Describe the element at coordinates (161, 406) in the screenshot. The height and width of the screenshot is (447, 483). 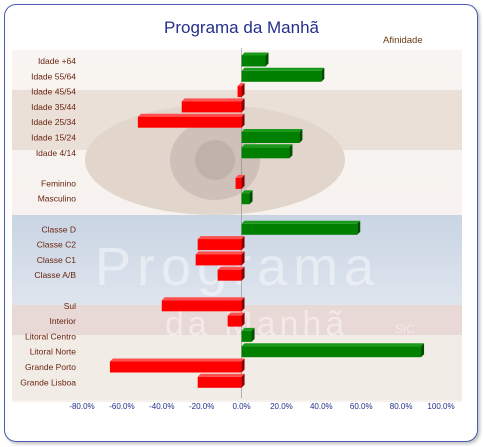
I see `x-tick-label: -40.0%` at that location.